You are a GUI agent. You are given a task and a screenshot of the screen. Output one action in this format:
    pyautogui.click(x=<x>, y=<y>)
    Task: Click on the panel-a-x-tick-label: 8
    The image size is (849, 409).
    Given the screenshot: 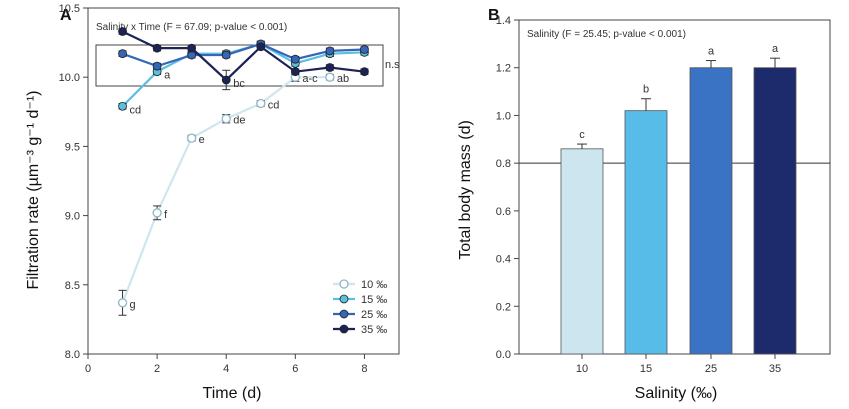 What is the action you would take?
    pyautogui.click(x=364, y=369)
    